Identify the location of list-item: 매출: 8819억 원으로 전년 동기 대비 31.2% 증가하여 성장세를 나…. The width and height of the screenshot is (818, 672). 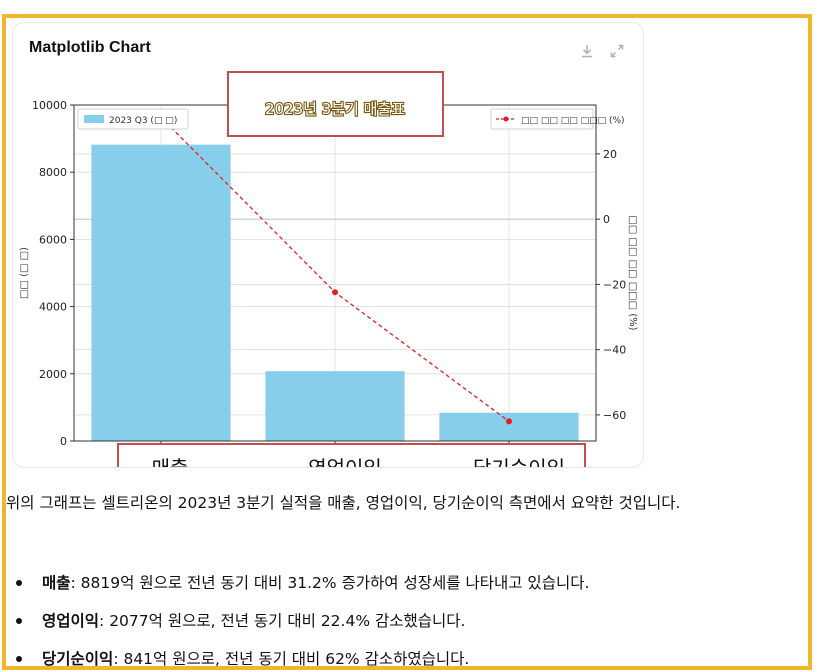
(297, 591).